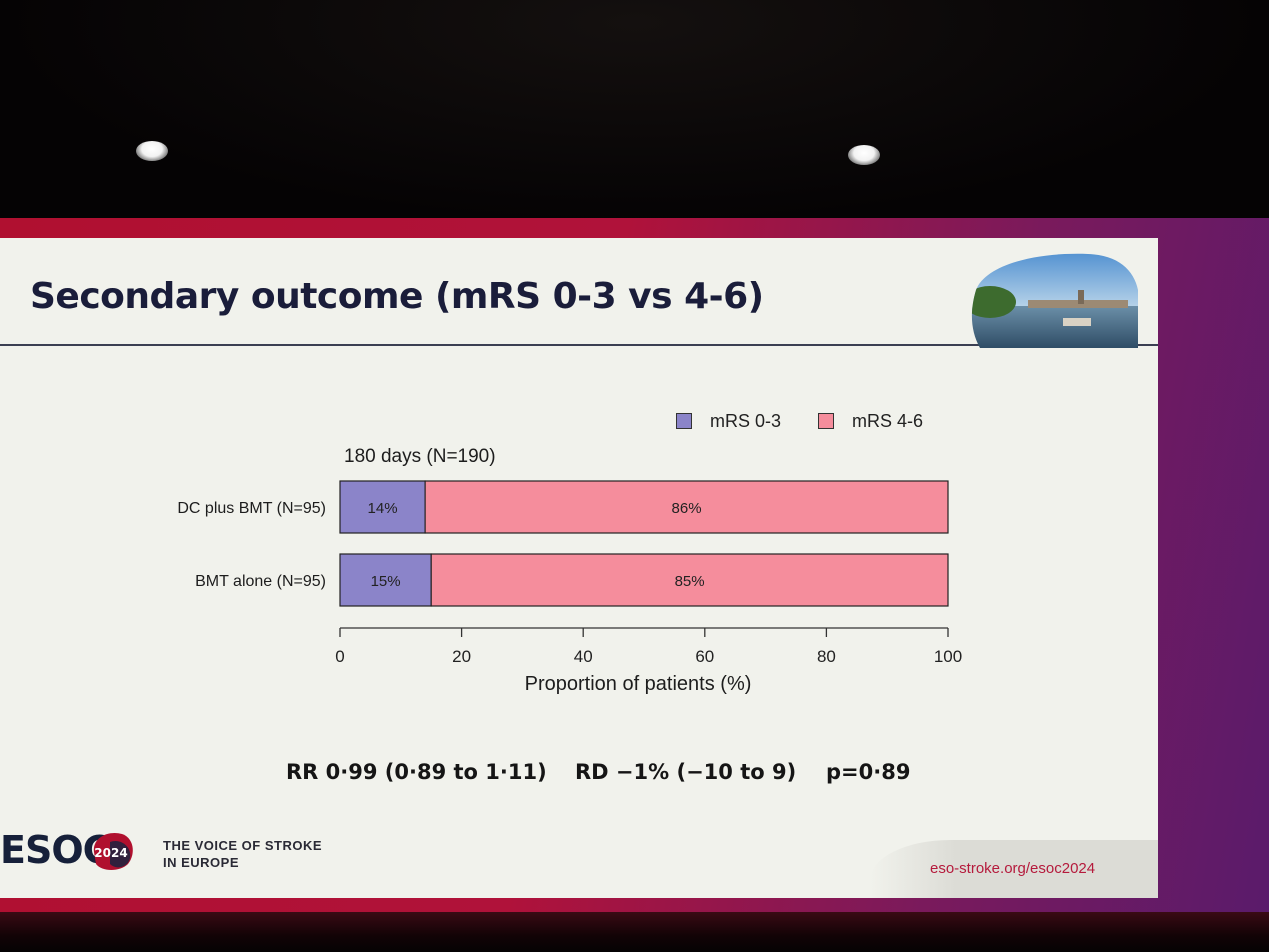  What do you see at coordinates (634, 932) in the screenshot?
I see `stage-floor` at bounding box center [634, 932].